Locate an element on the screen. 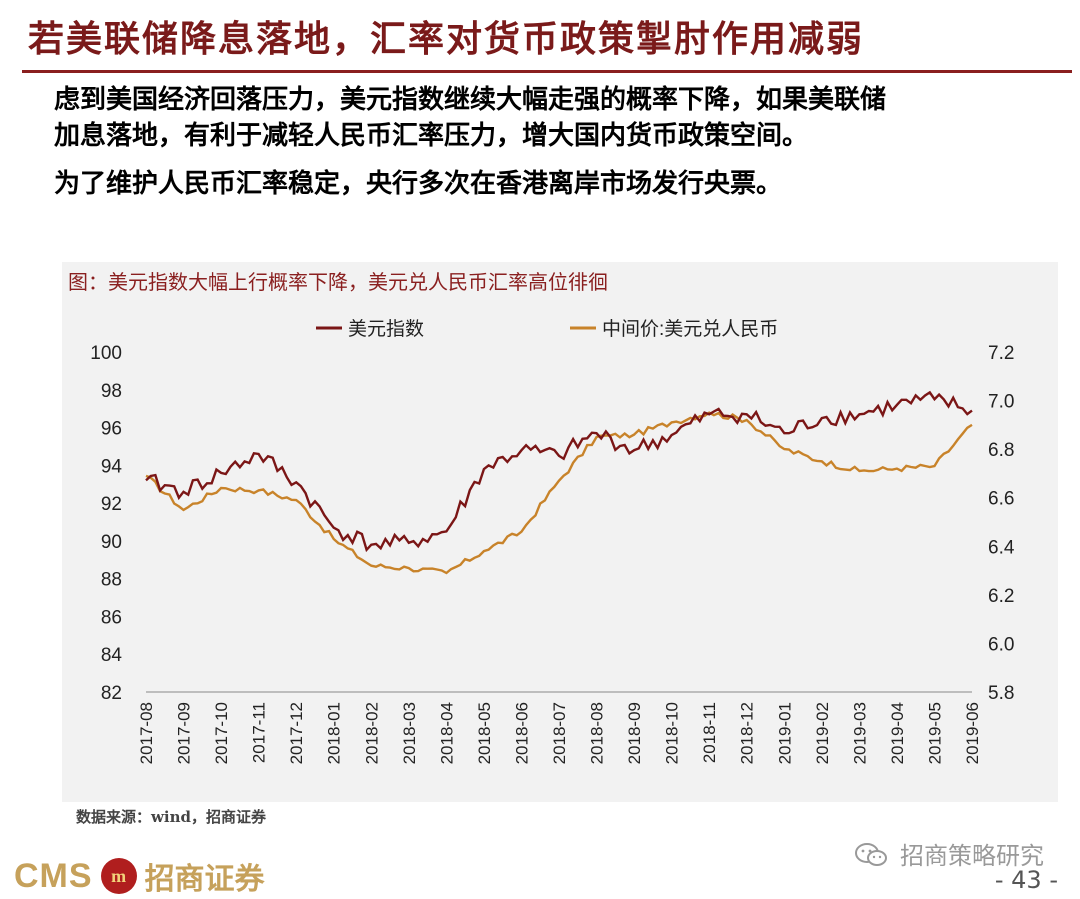 This screenshot has width=1080, height=899. series-line-usd is located at coordinates (559, 471).